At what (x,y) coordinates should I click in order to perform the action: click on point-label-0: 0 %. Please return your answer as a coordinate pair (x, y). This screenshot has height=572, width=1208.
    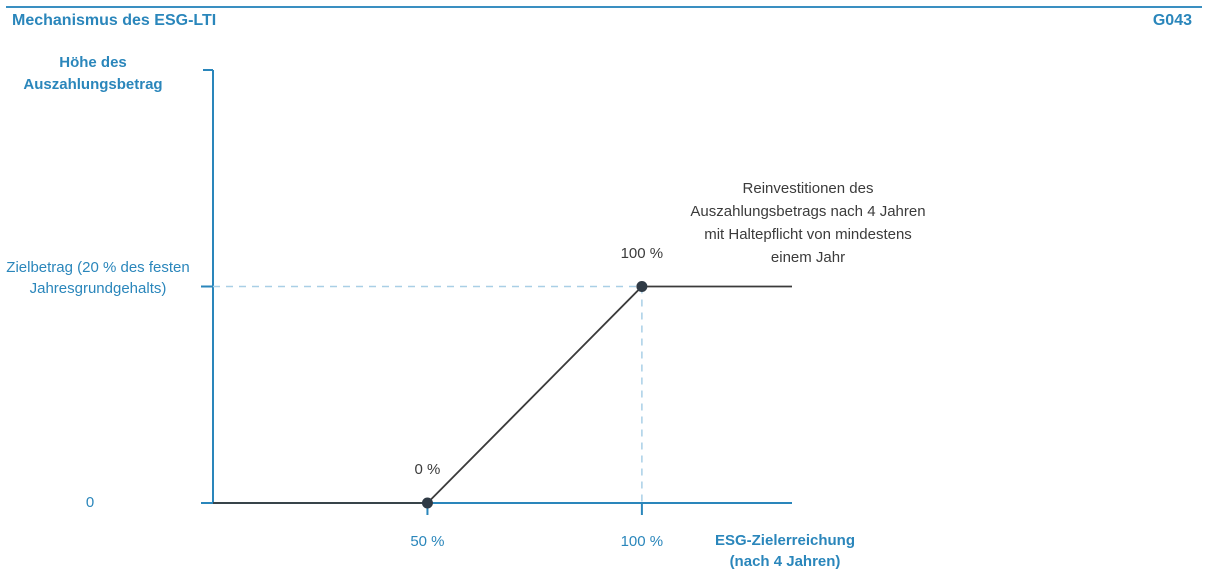
    Looking at the image, I should click on (427, 469).